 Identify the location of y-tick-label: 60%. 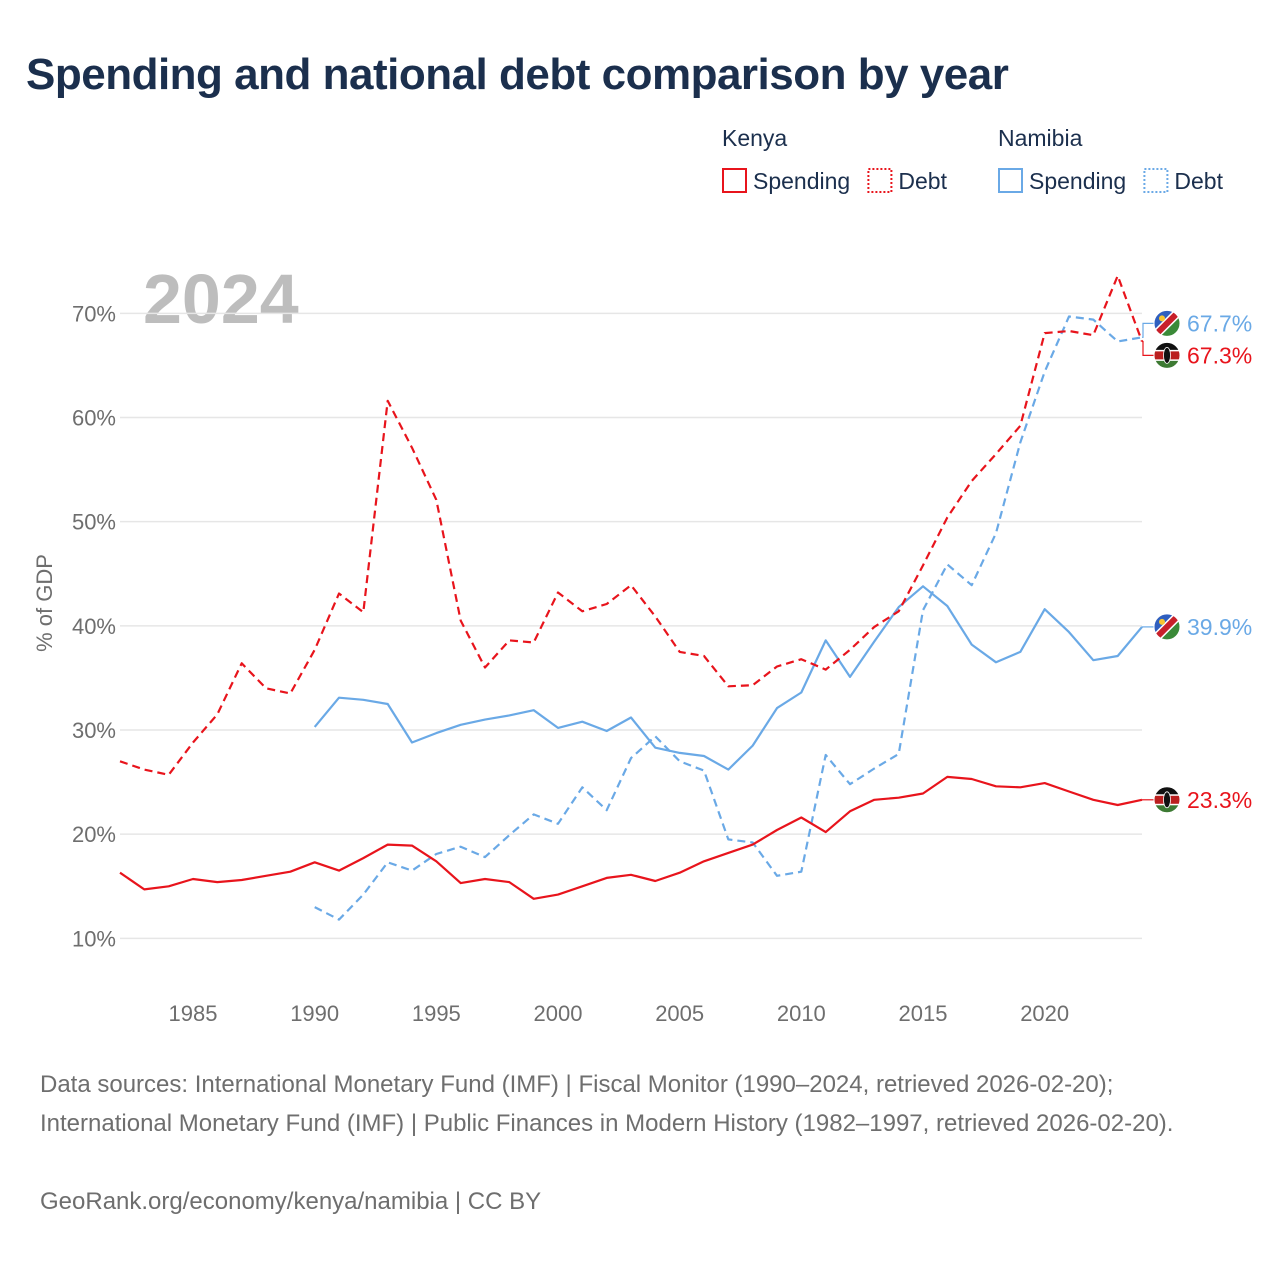
(94, 418).